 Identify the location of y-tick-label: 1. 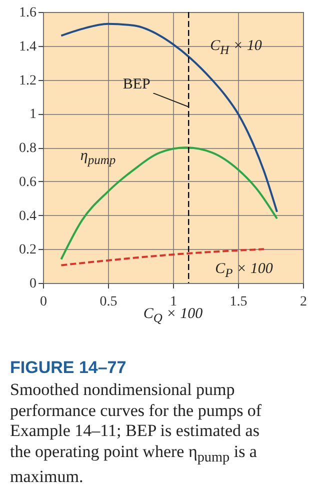
(33, 114).